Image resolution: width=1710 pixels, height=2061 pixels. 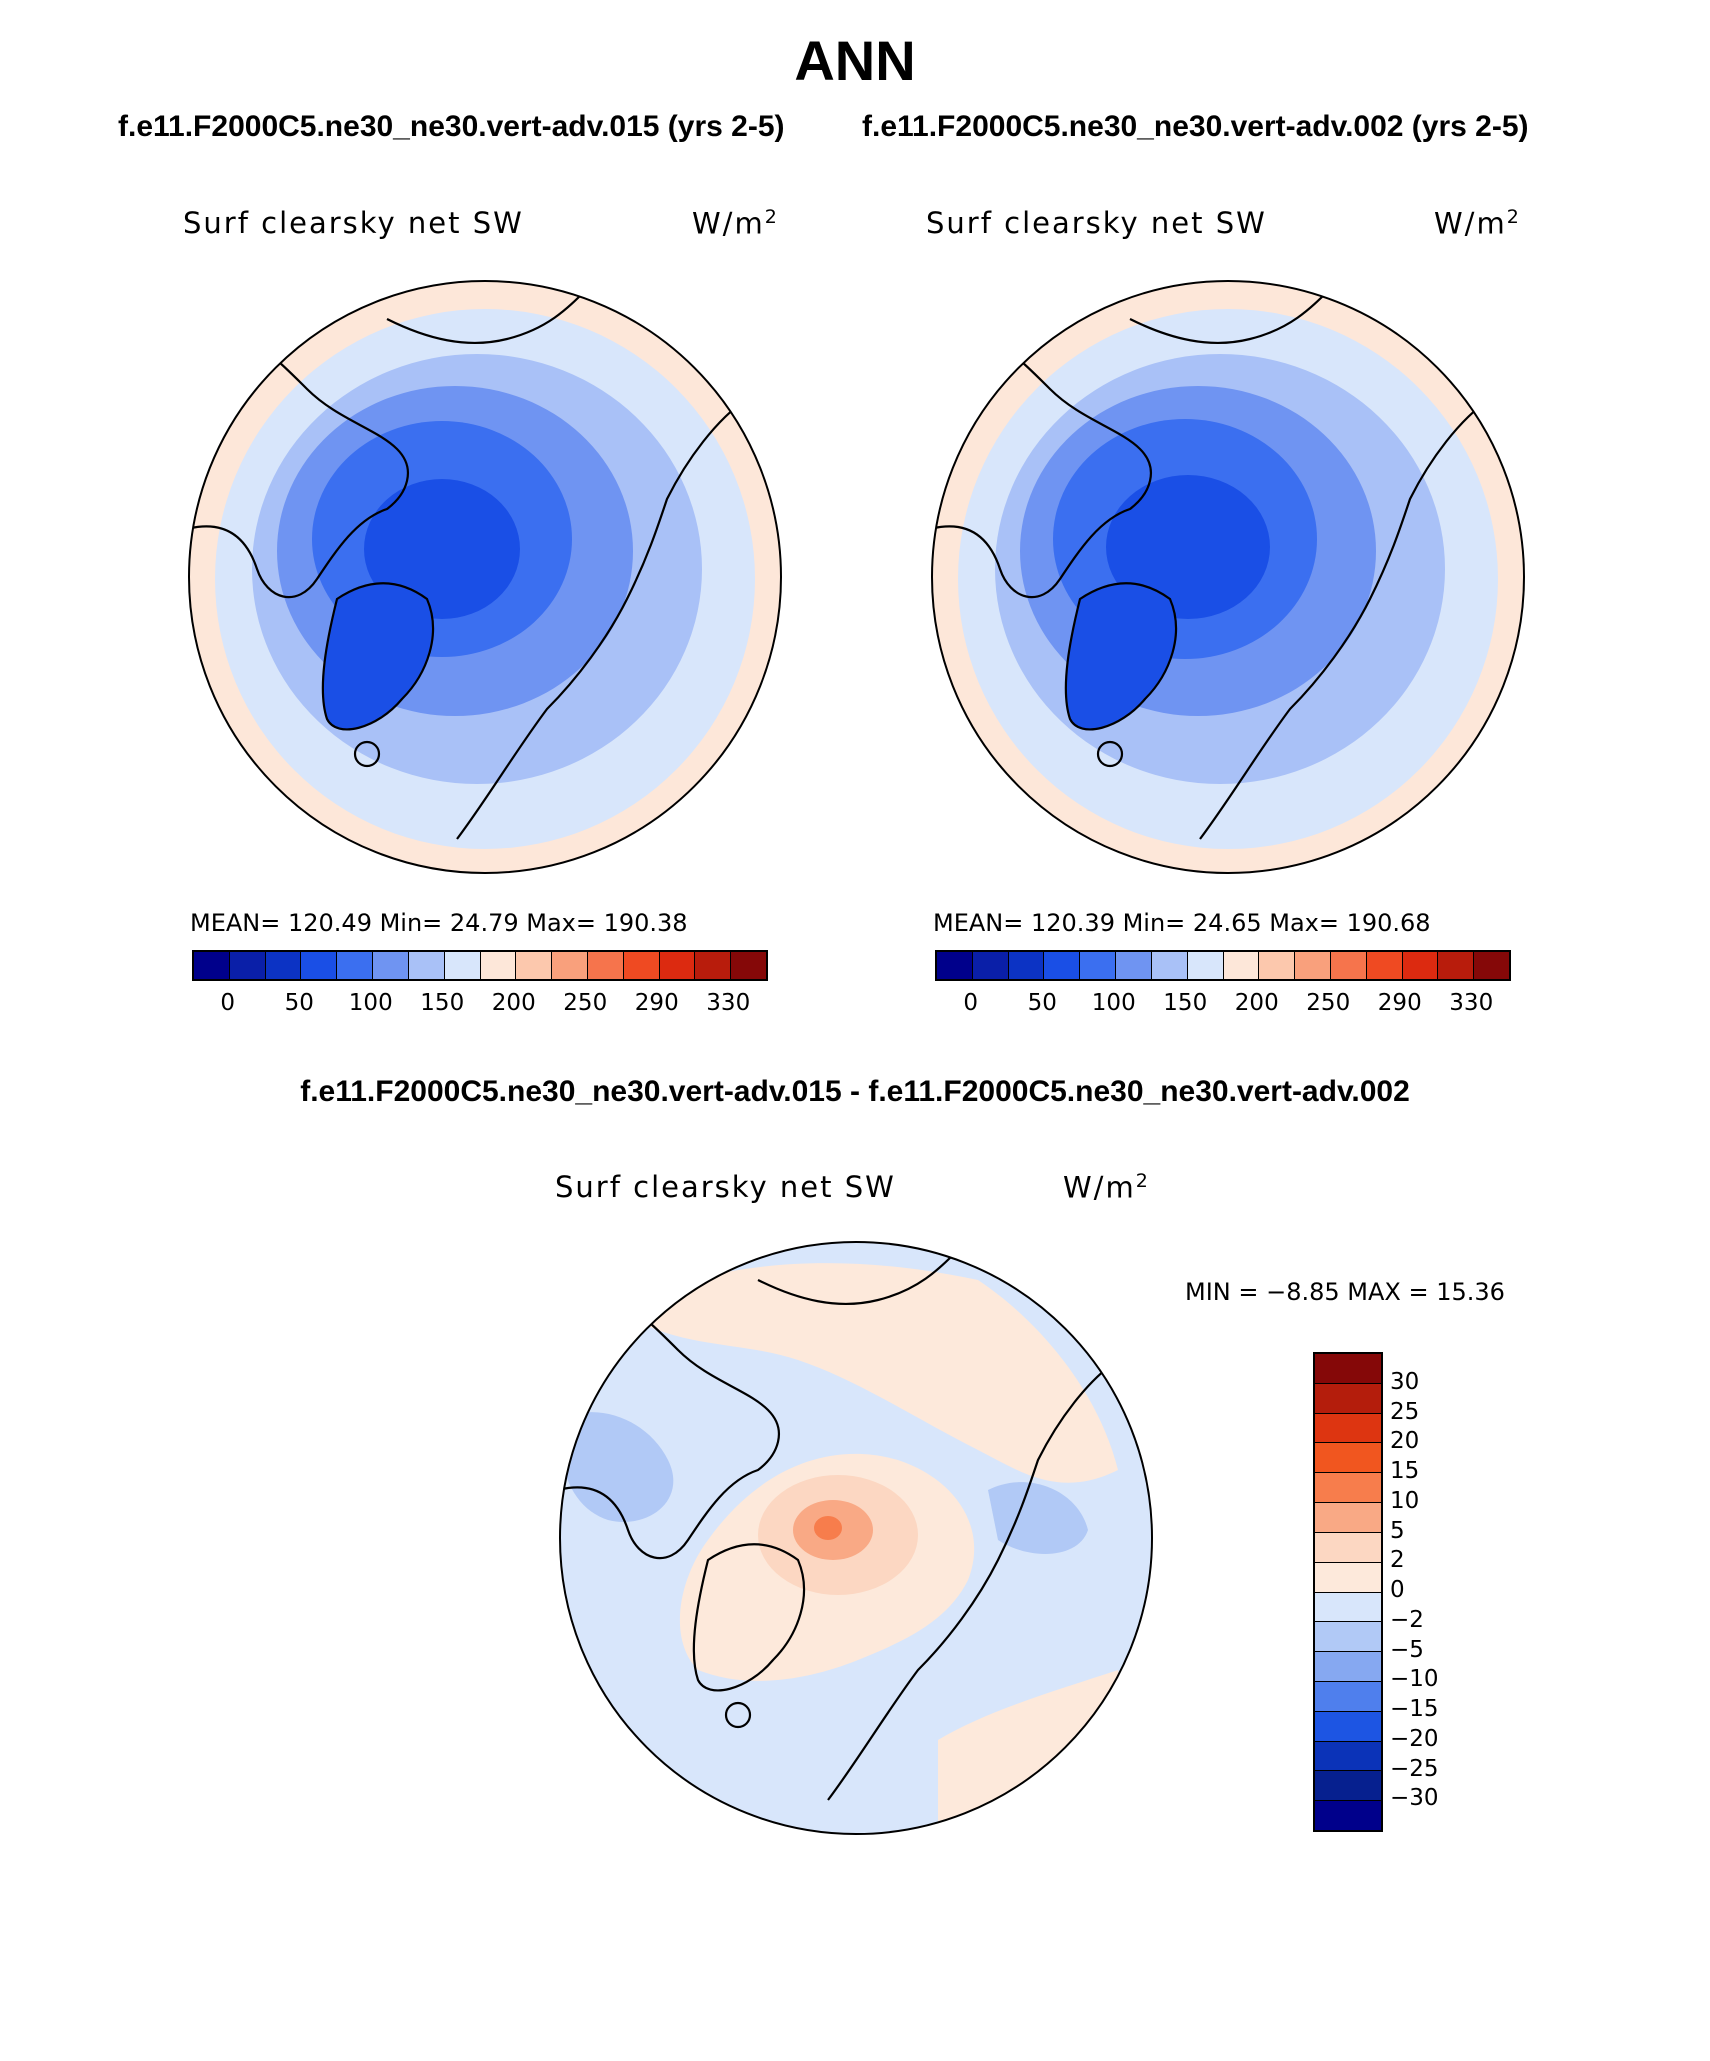 What do you see at coordinates (353, 223) in the screenshot?
I see `panel-1-variable: Surf clearsky net SW` at bounding box center [353, 223].